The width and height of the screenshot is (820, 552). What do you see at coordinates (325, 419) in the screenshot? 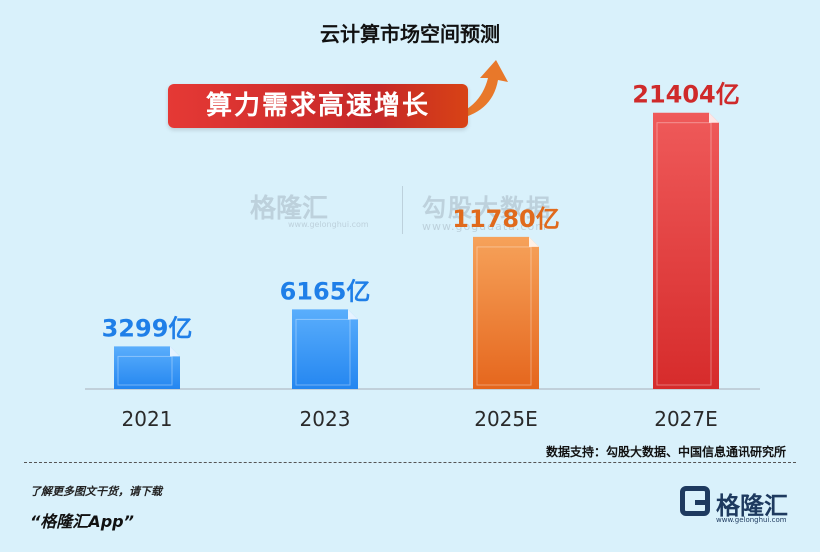
I see `x-tick-label: 2023` at bounding box center [325, 419].